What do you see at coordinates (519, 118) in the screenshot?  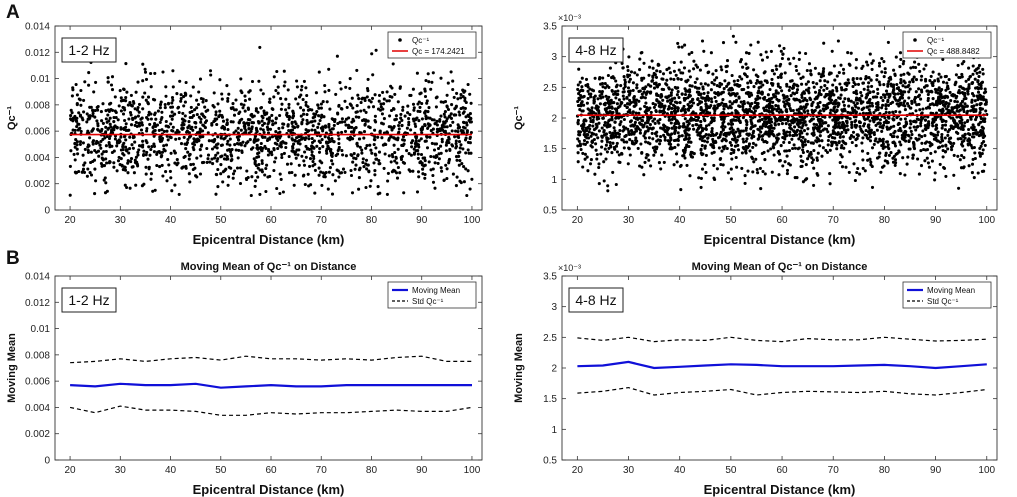 I see `y-axis-label: Qc⁻¹` at bounding box center [519, 118].